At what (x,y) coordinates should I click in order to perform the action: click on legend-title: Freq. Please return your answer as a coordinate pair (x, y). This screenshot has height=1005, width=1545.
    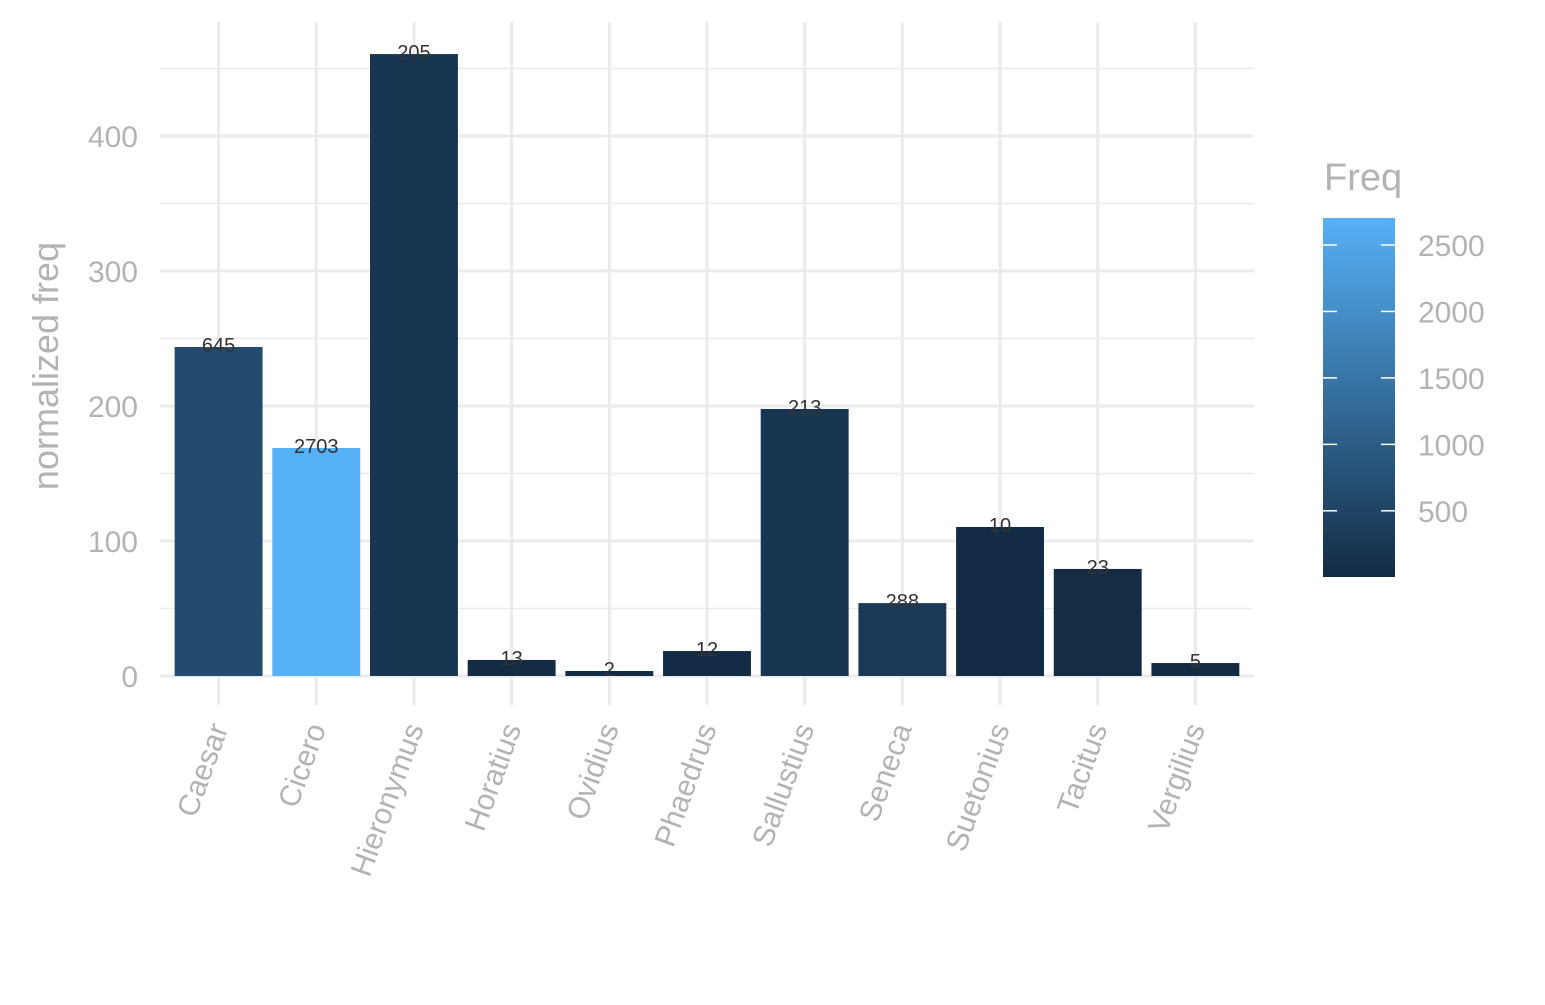
    Looking at the image, I should click on (1363, 178).